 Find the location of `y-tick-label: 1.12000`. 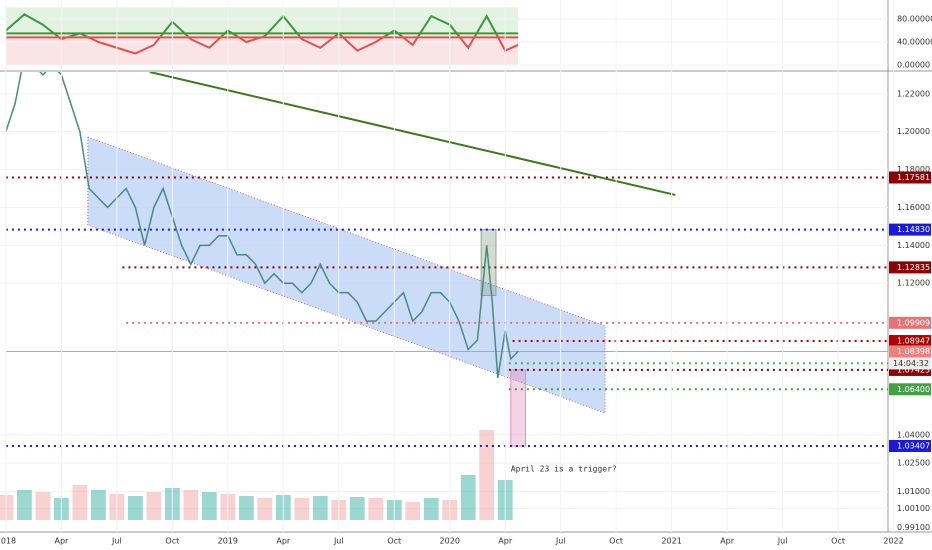

y-tick-label: 1.12000 is located at coordinates (913, 283).